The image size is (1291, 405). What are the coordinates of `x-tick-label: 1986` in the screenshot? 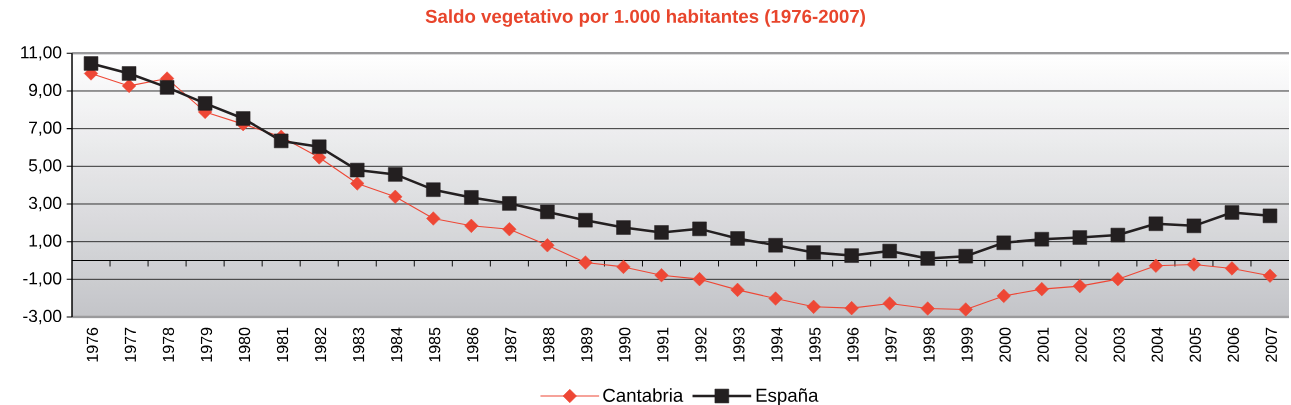 It's located at (473, 344).